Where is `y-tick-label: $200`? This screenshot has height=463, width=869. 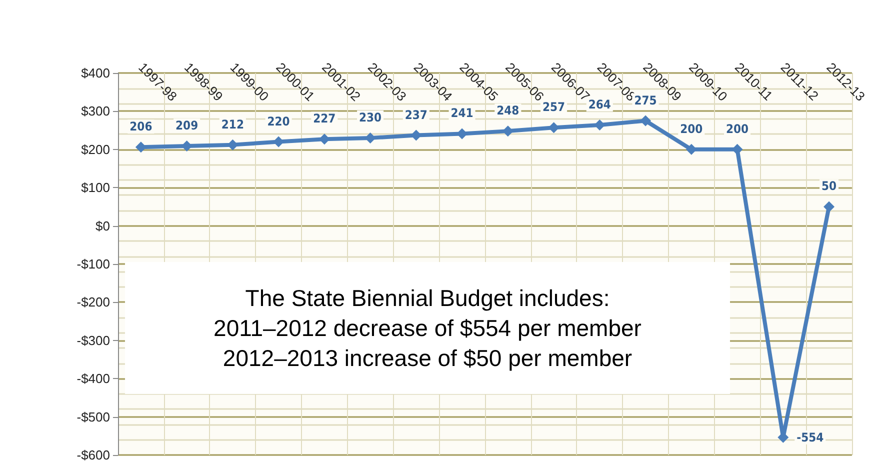 y-tick-label: $200 is located at coordinates (95, 149).